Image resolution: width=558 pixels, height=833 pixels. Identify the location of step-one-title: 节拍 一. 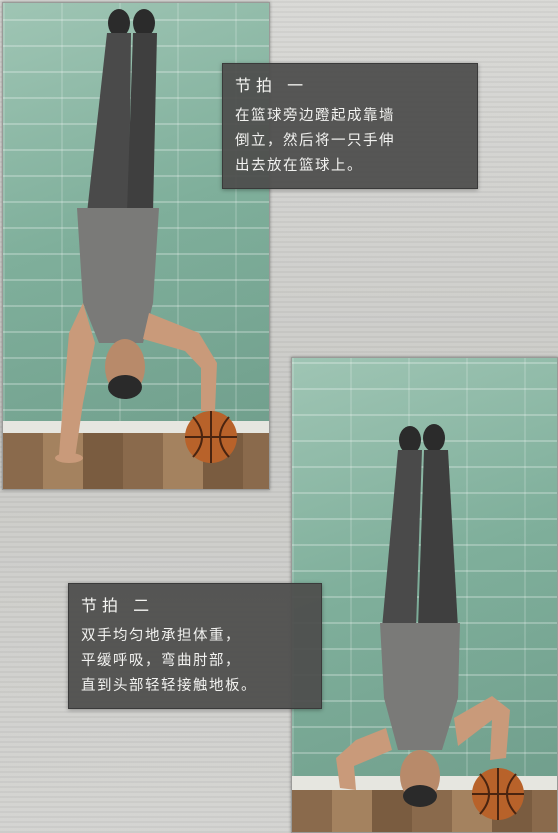
(272, 85).